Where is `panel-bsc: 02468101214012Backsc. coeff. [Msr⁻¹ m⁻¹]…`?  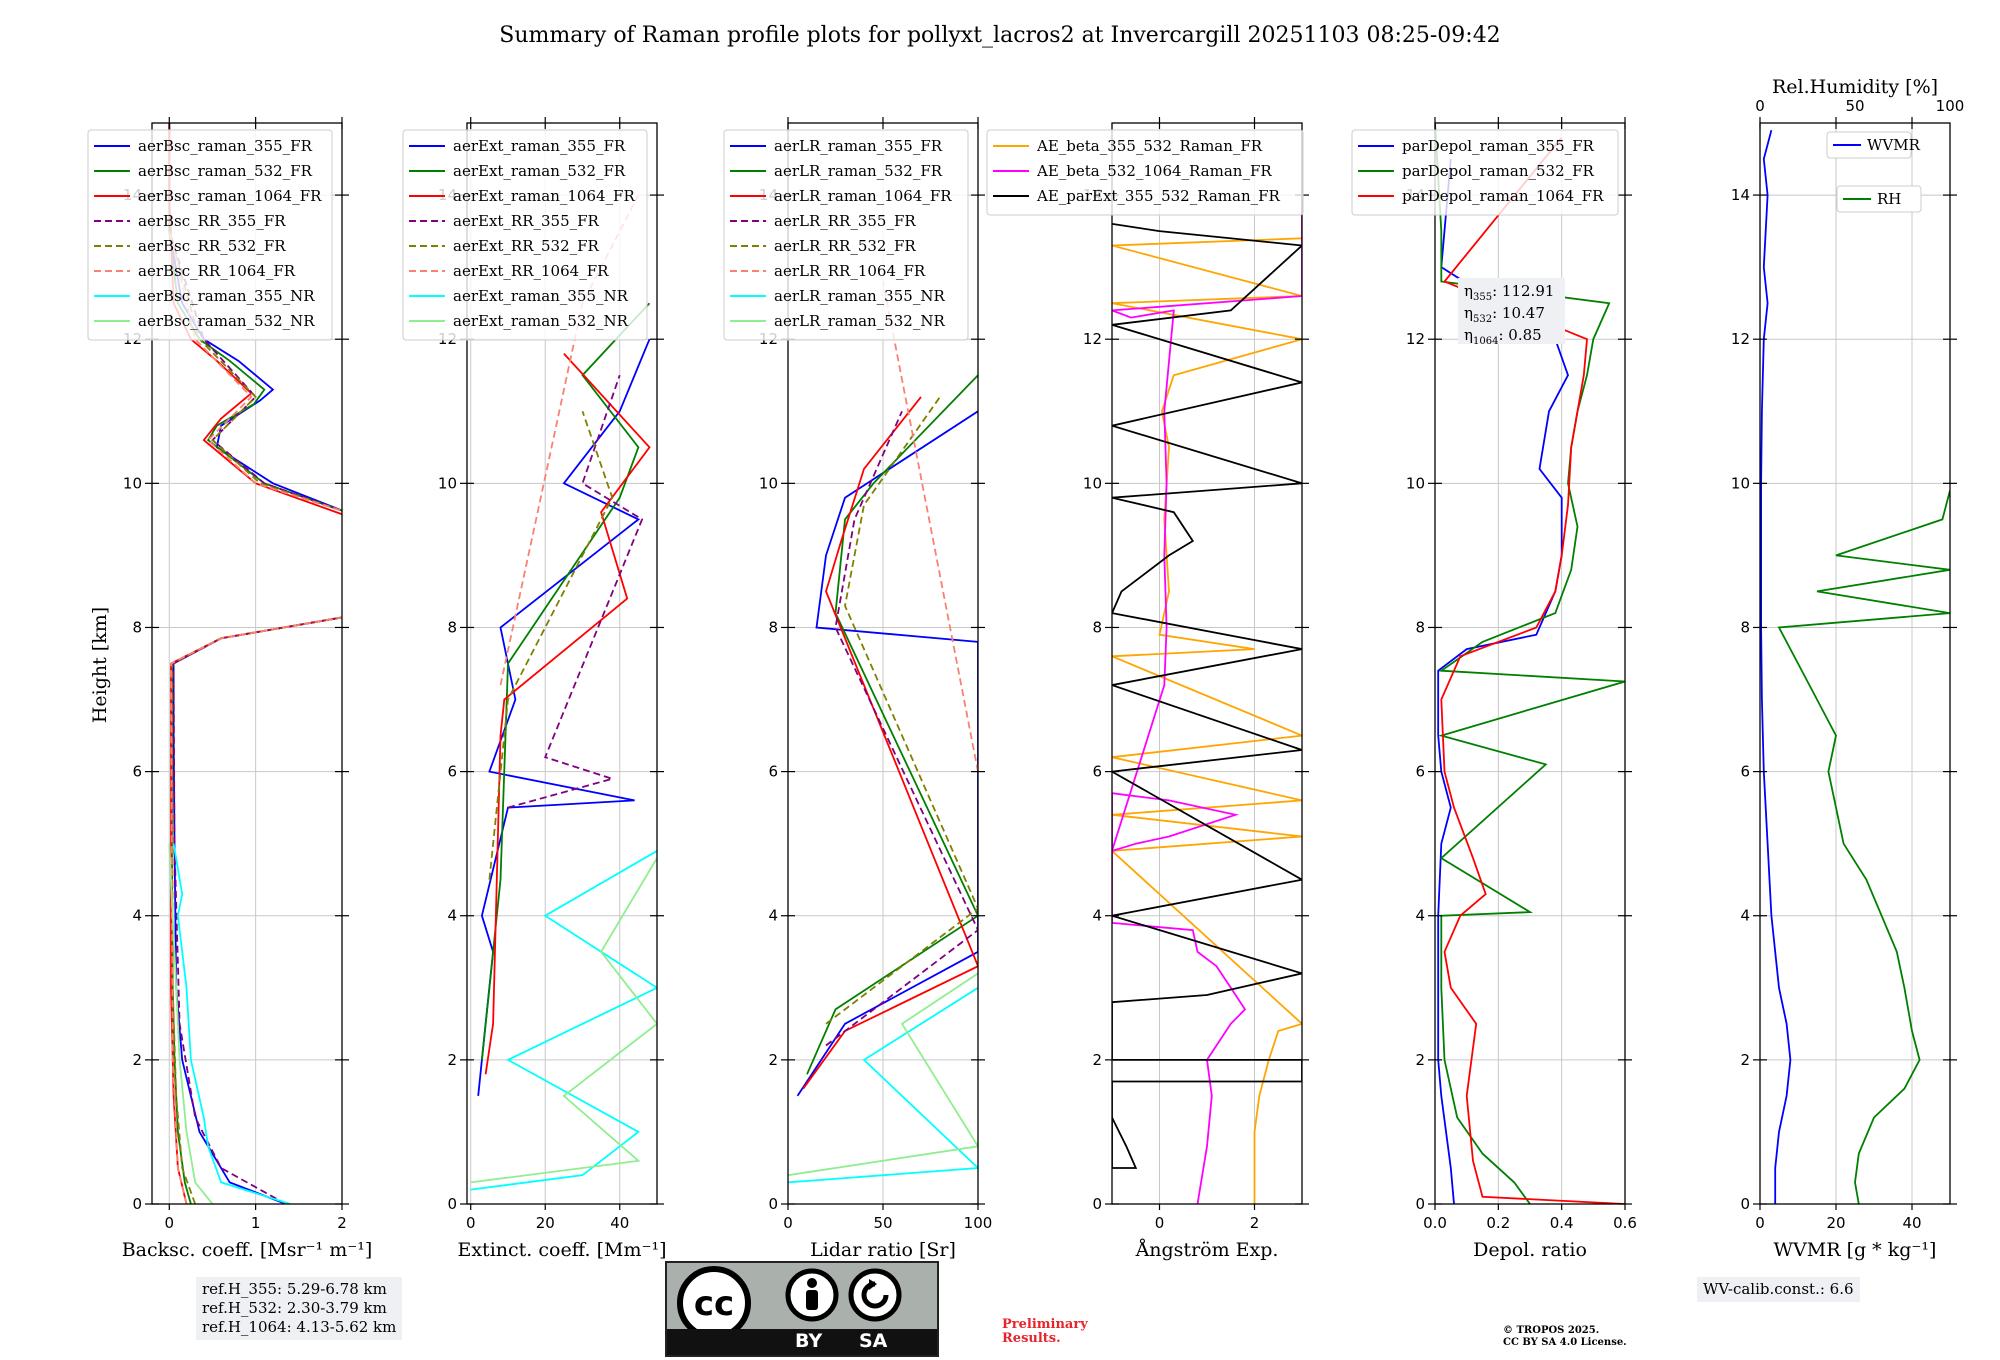 panel-bsc: 02468101214012Backsc. coeff. [Msr⁻¹ m⁻¹]… is located at coordinates (230, 689).